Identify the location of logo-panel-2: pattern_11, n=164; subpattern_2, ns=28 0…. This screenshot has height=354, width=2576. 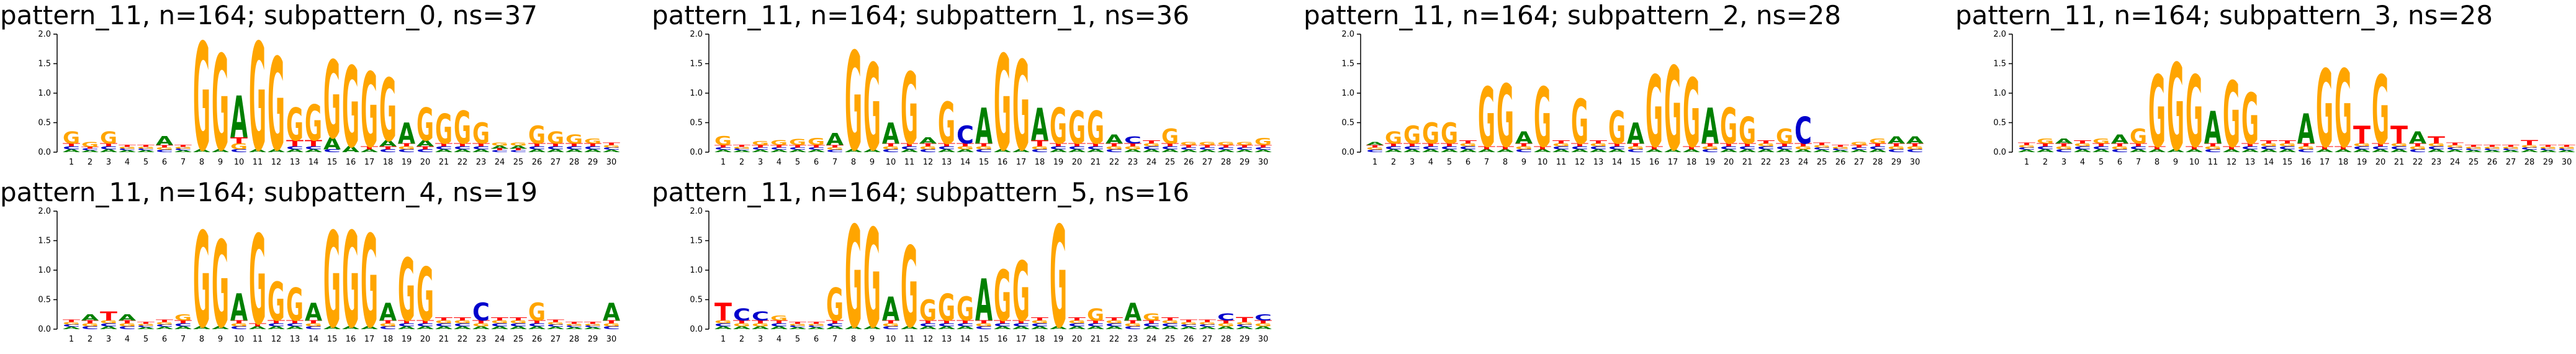
(1614, 88).